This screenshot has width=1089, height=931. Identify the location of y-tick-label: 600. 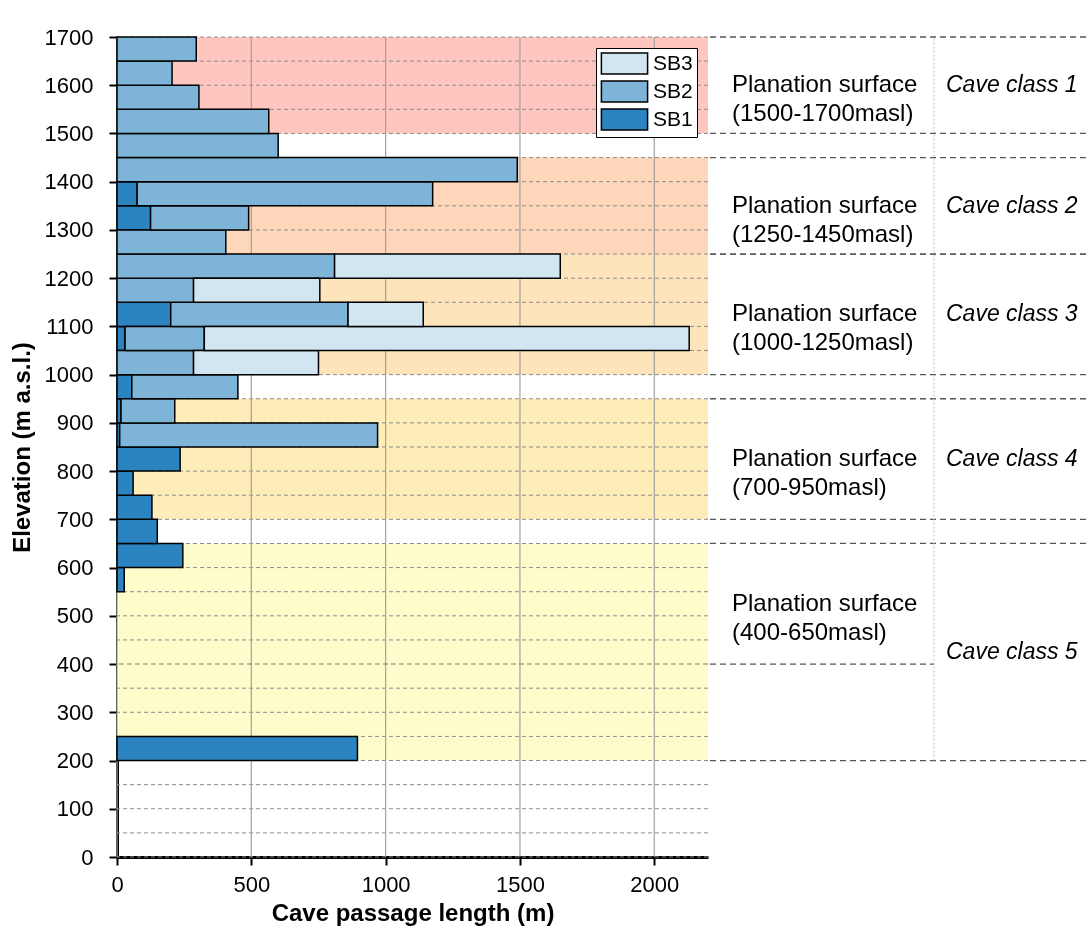
(75, 568).